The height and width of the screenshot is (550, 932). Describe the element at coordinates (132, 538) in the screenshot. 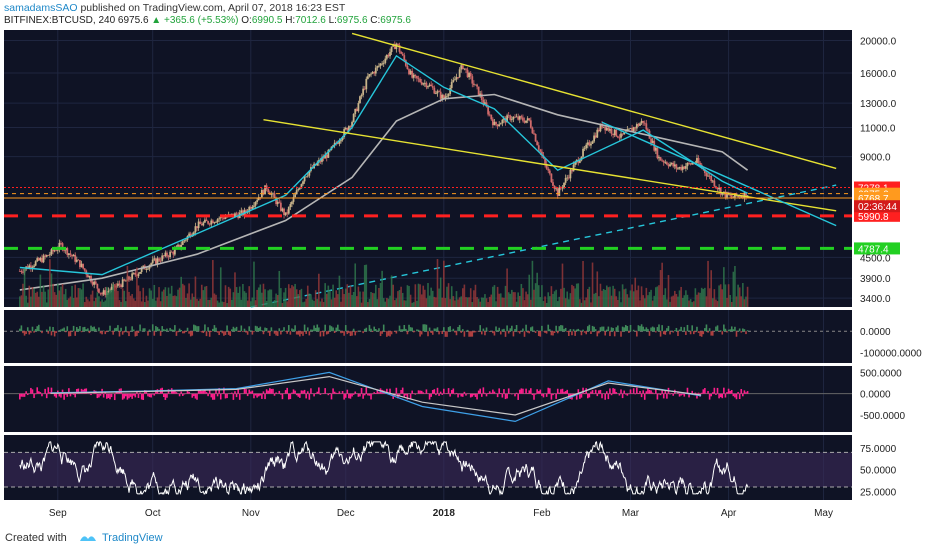

I see `tradingview-brand: TradingView` at that location.